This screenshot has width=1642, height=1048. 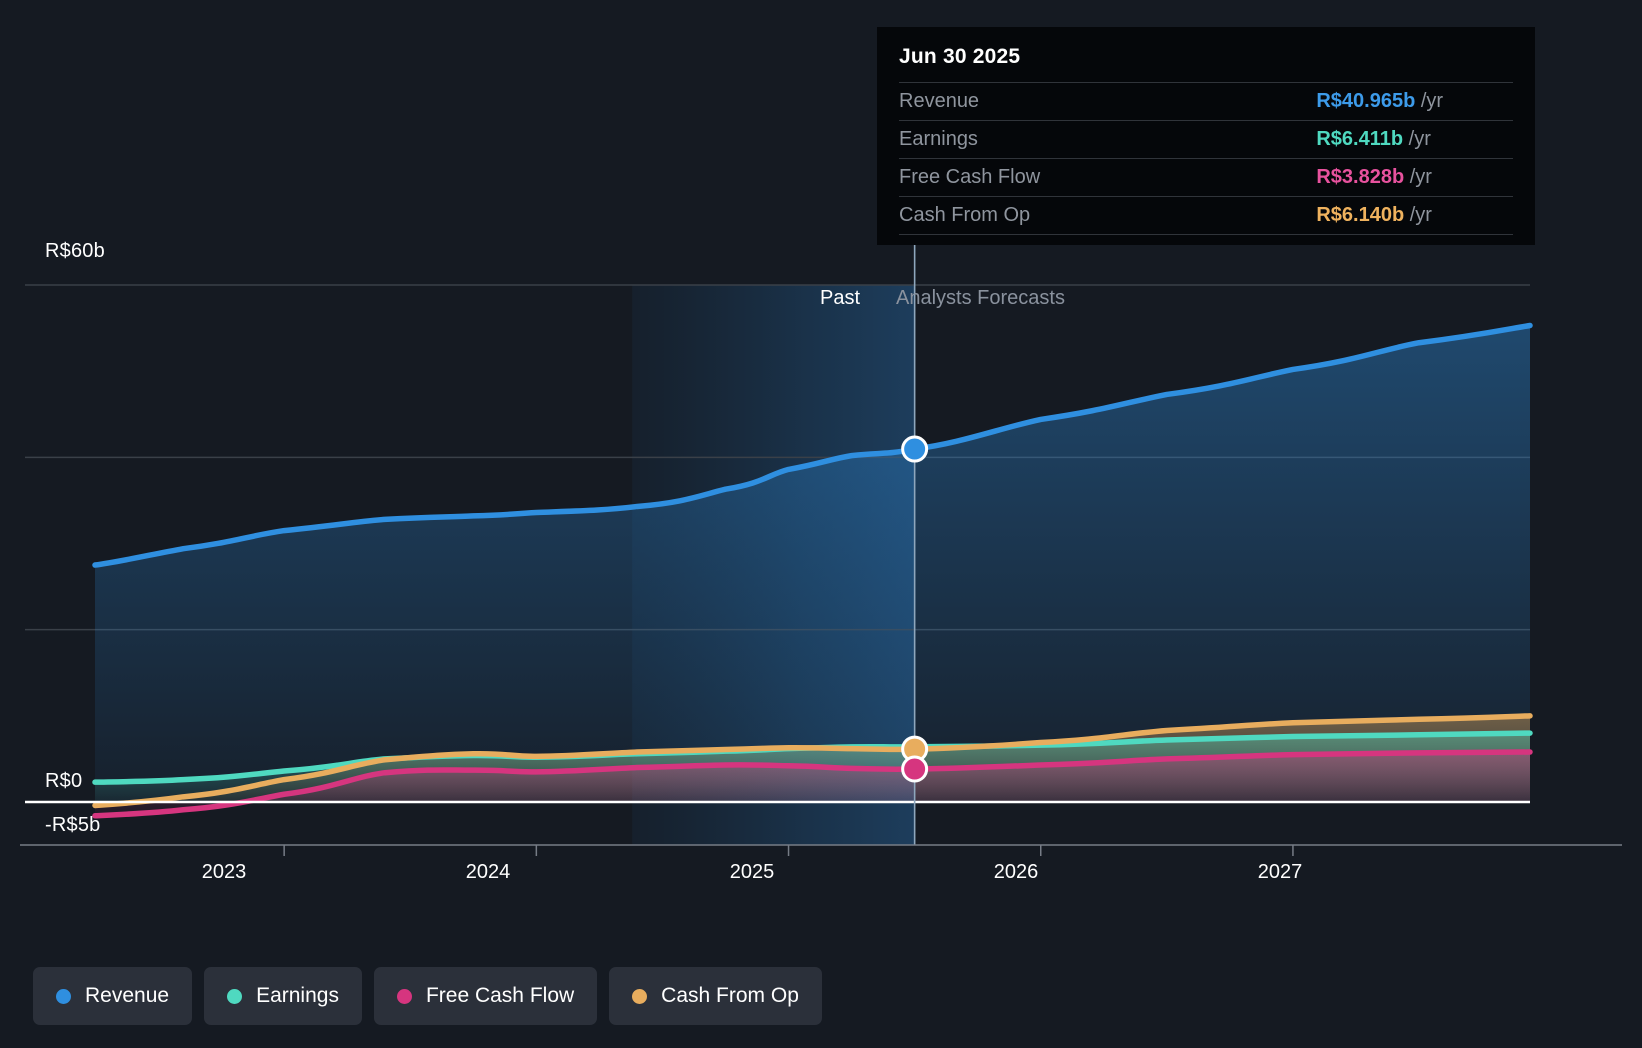 I want to click on tooltip-label-revenue: Revenue, so click(x=983, y=101).